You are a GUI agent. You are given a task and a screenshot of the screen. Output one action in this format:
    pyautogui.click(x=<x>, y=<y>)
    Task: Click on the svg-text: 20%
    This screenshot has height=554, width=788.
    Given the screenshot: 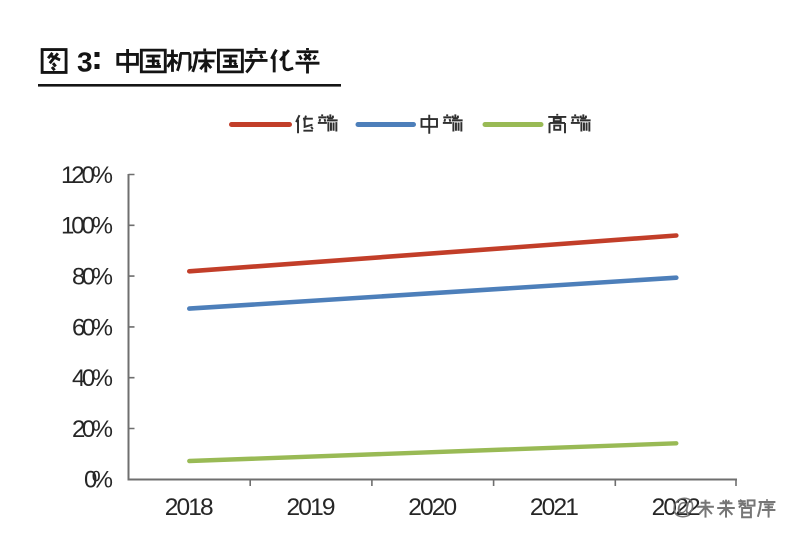 What is the action you would take?
    pyautogui.click(x=92, y=429)
    